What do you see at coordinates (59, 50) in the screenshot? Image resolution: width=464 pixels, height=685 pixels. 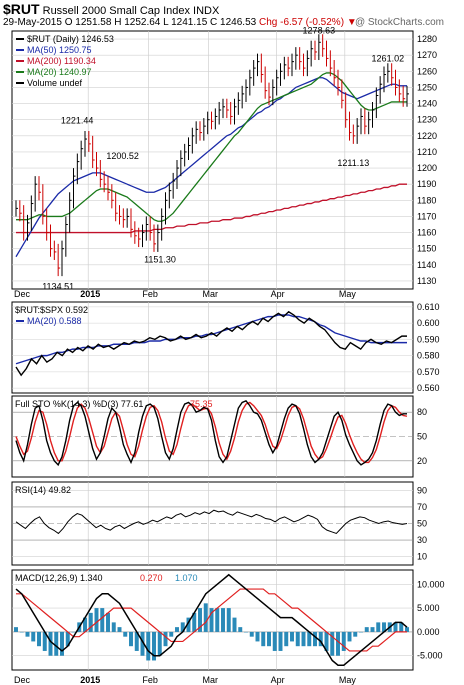 I see `legend-entry: MA(50) 1250.75` at bounding box center [59, 50].